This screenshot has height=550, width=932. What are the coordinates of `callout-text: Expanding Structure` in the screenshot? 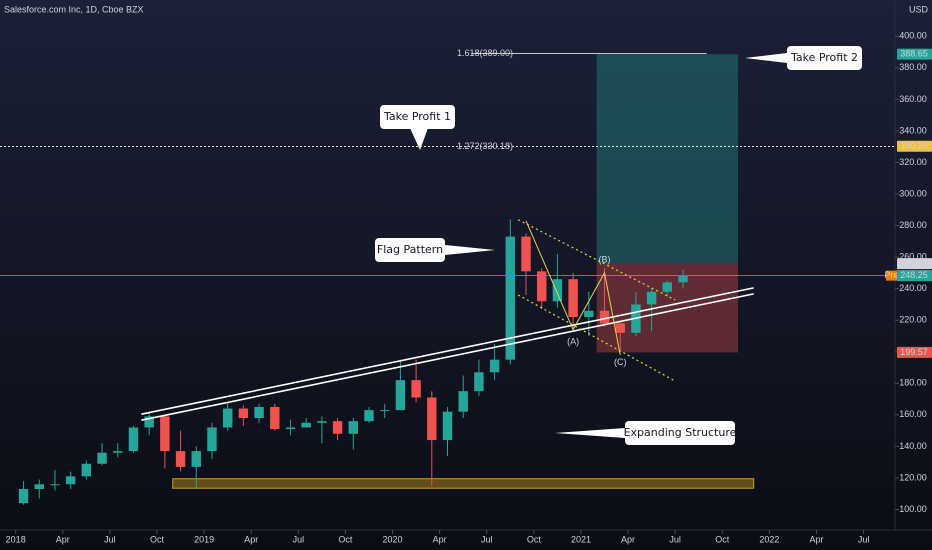 It's located at (680, 432).